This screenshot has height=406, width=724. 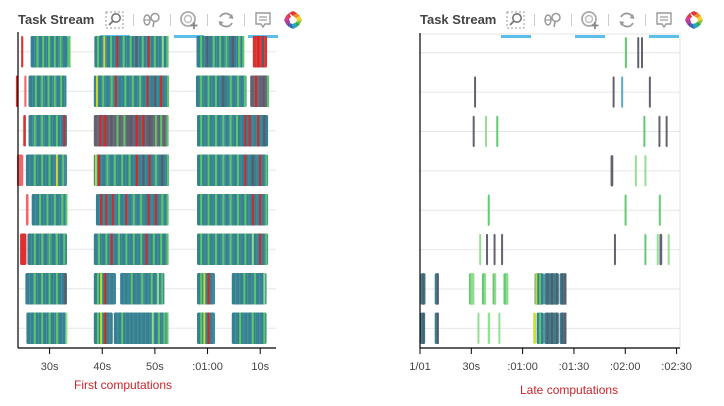 What do you see at coordinates (606, 22) in the screenshot?
I see `toolbar` at bounding box center [606, 22].